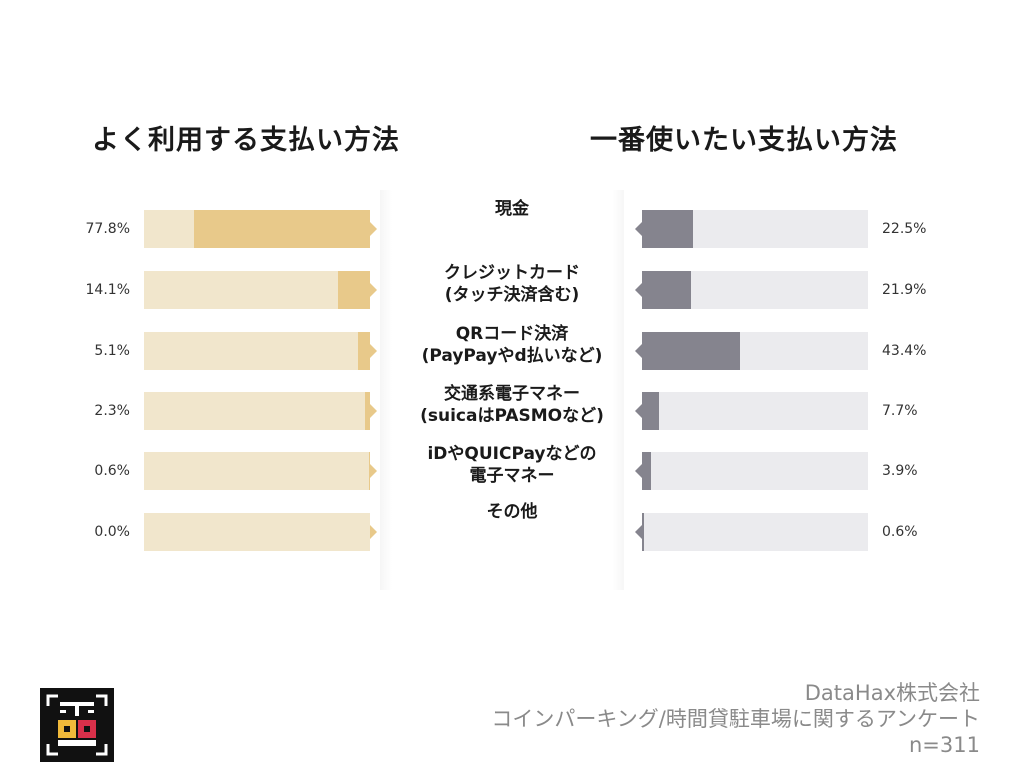 The height and width of the screenshot is (768, 1024). What do you see at coordinates (112, 411) in the screenshot?
I see `left-value-label: 2.3%` at bounding box center [112, 411].